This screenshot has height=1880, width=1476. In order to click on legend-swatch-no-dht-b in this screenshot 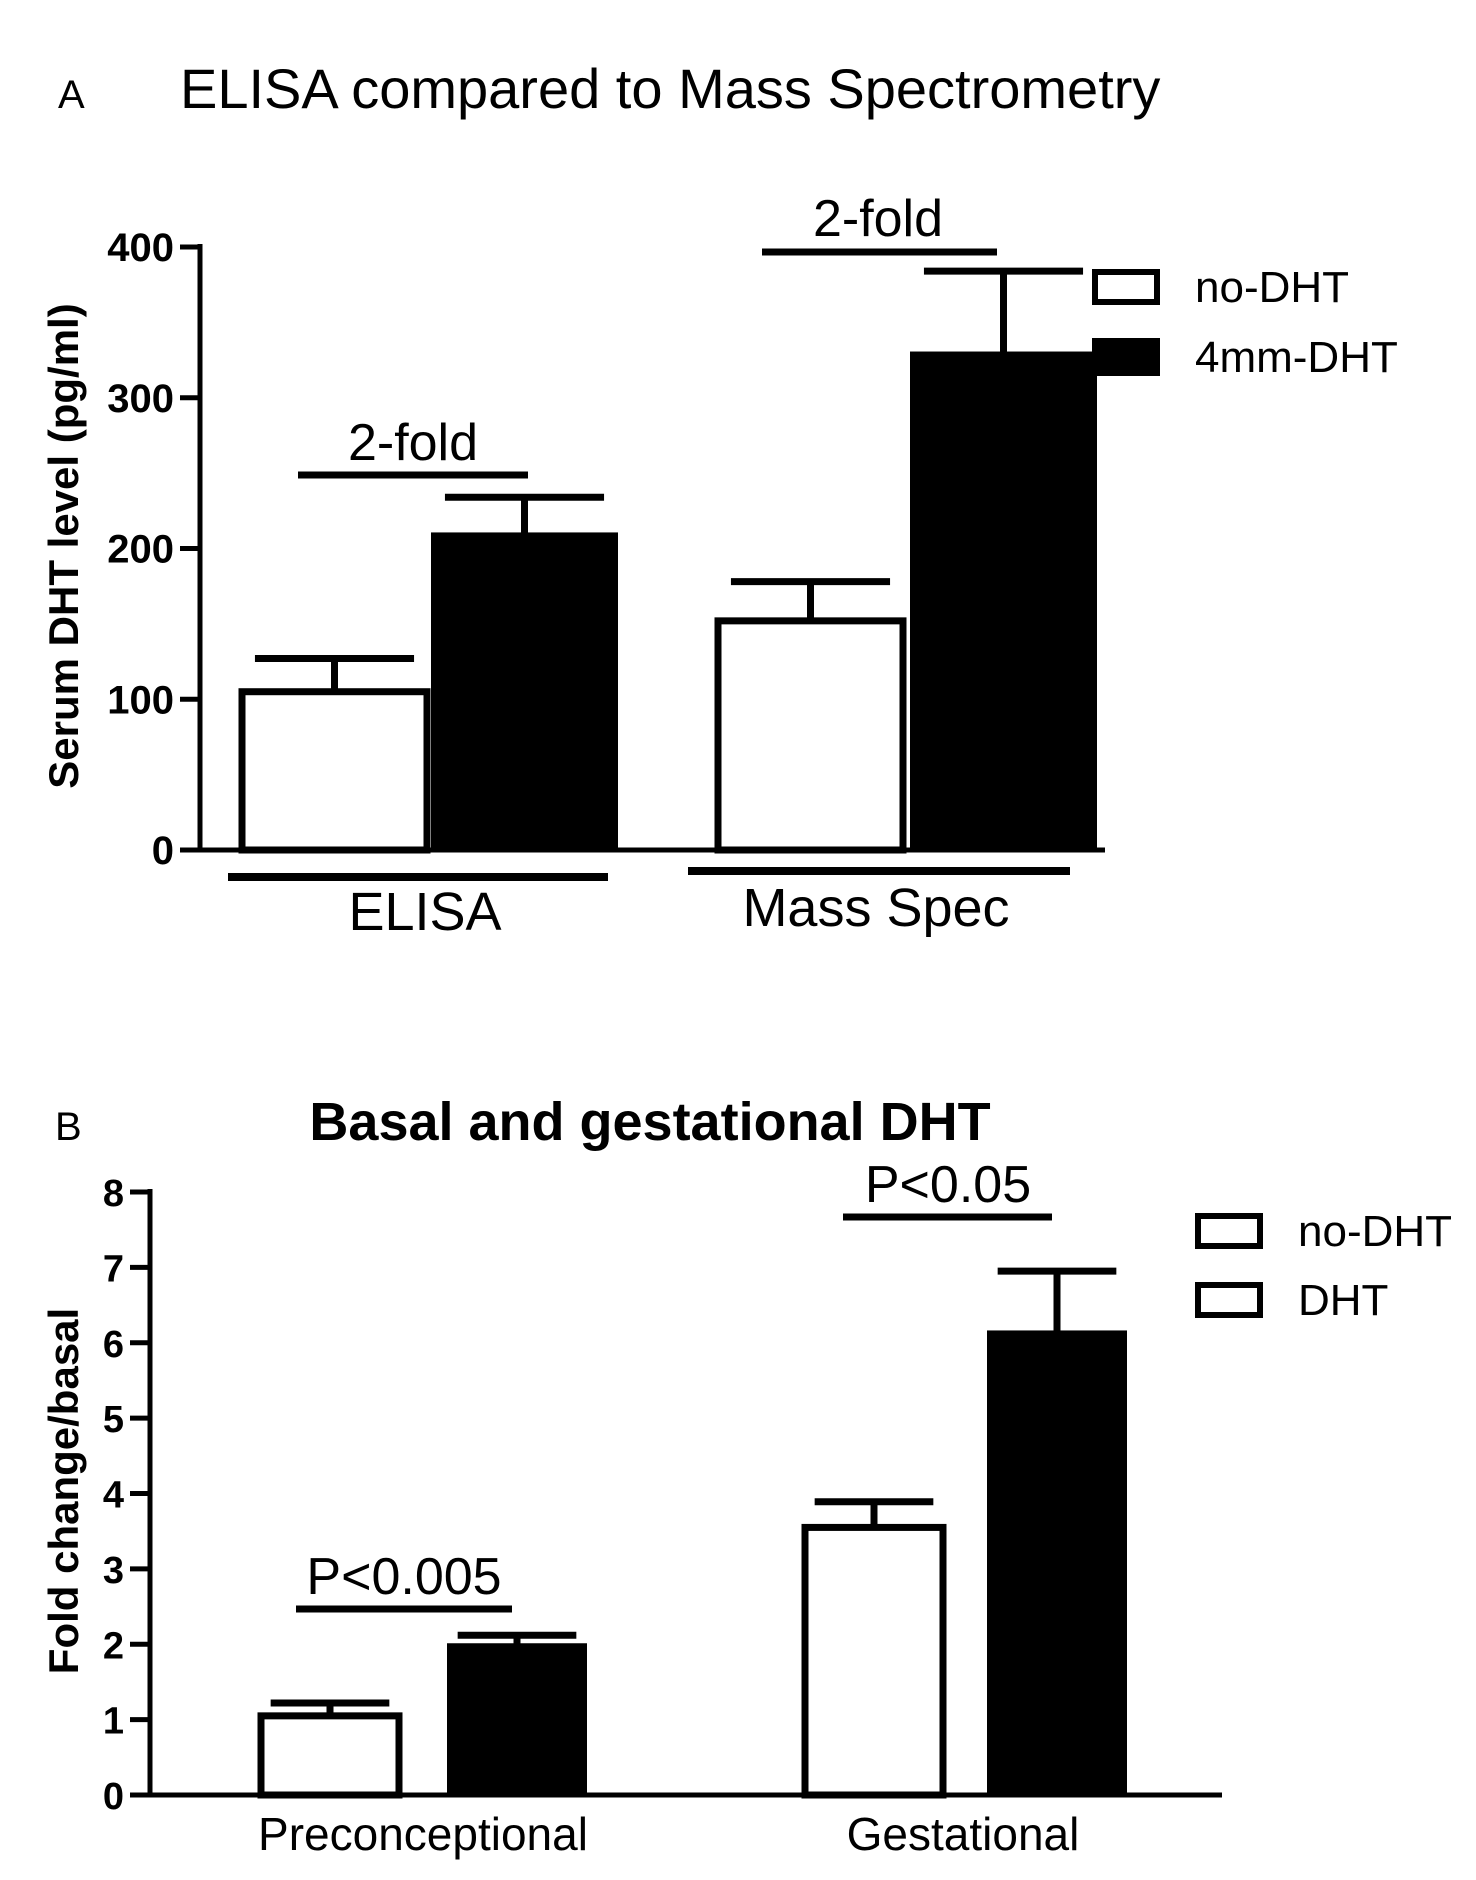, I will do `click(1229, 1231)`.